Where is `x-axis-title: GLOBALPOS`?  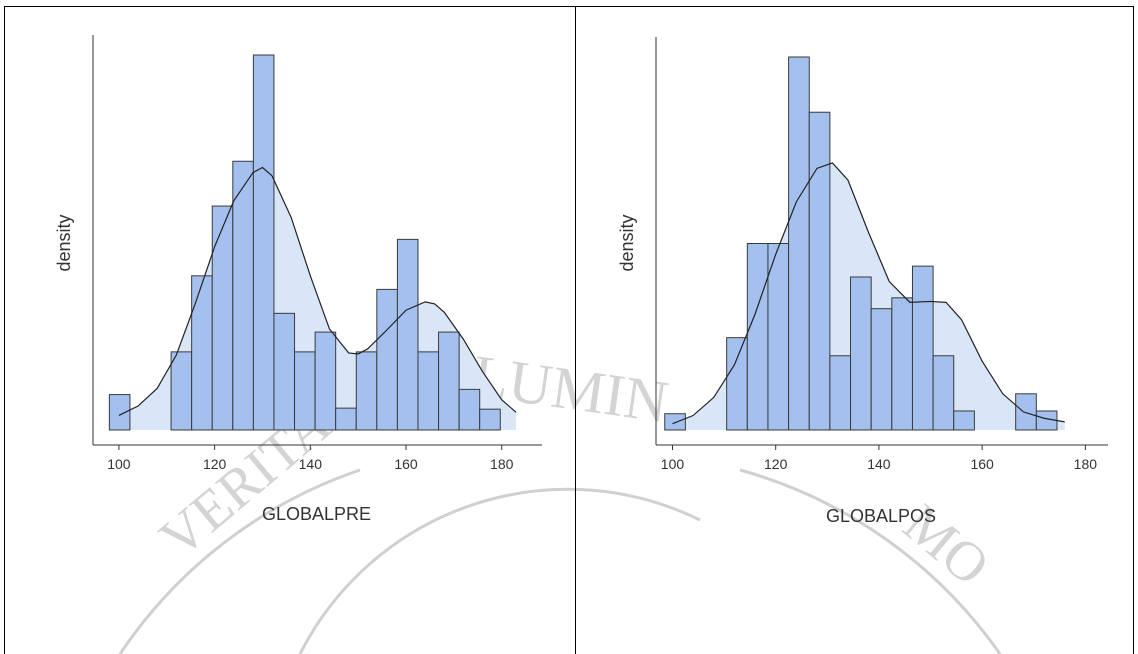 x-axis-title: GLOBALPOS is located at coordinates (881, 516).